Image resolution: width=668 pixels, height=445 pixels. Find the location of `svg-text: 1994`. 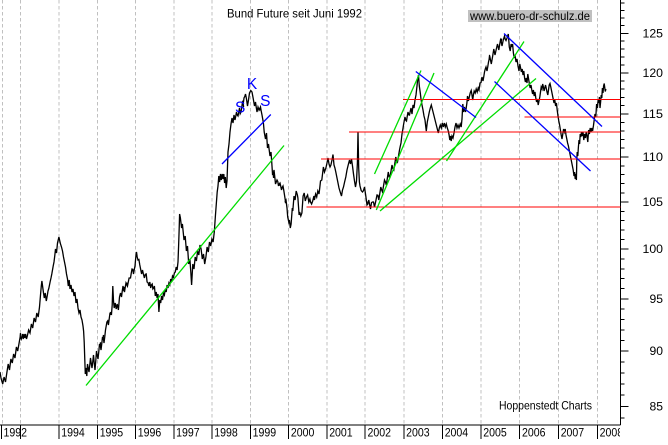

svg-text: 1994 is located at coordinates (73, 433).